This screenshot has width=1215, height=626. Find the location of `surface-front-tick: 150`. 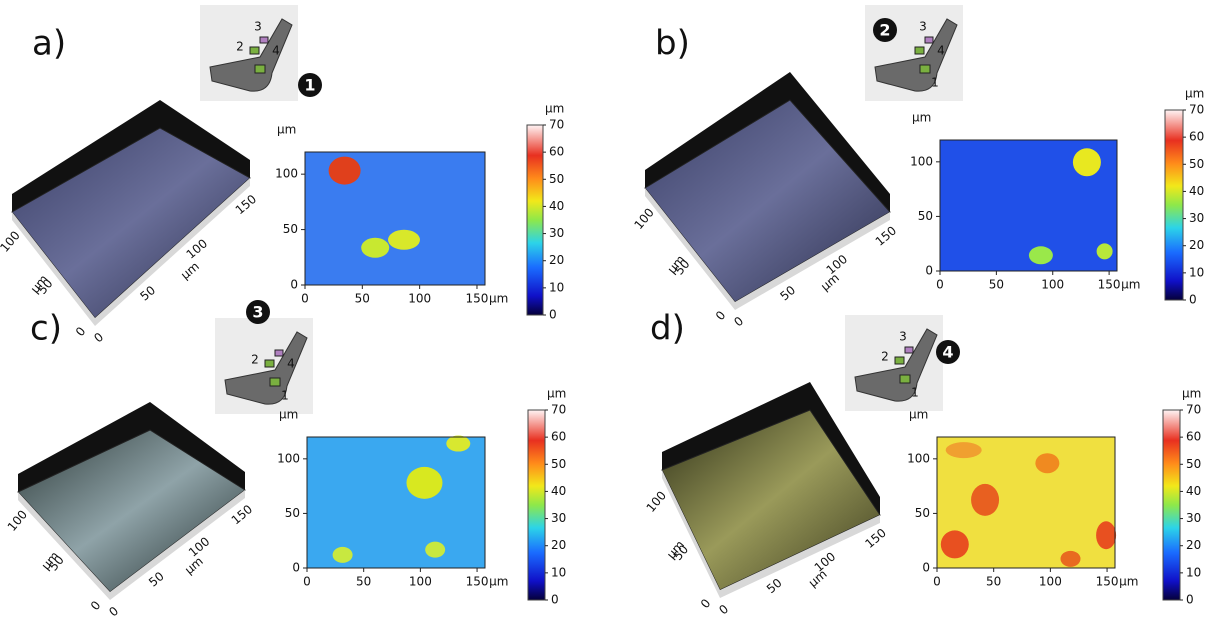

surface-front-tick: 150 is located at coordinates (875, 538).